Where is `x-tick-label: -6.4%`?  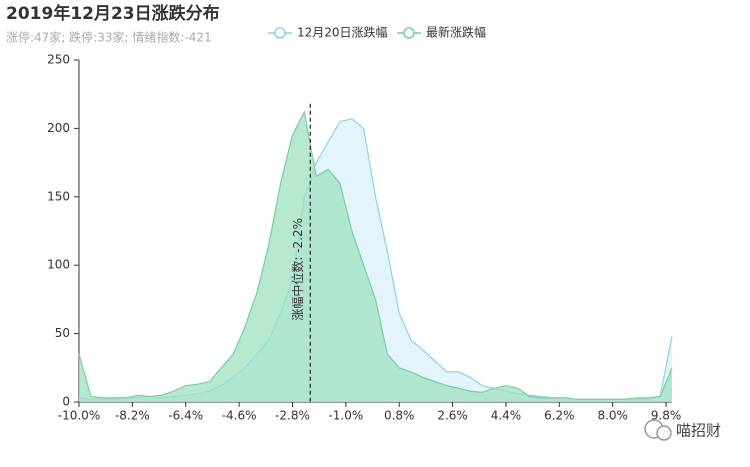
x-tick-label: -6.4% is located at coordinates (185, 416).